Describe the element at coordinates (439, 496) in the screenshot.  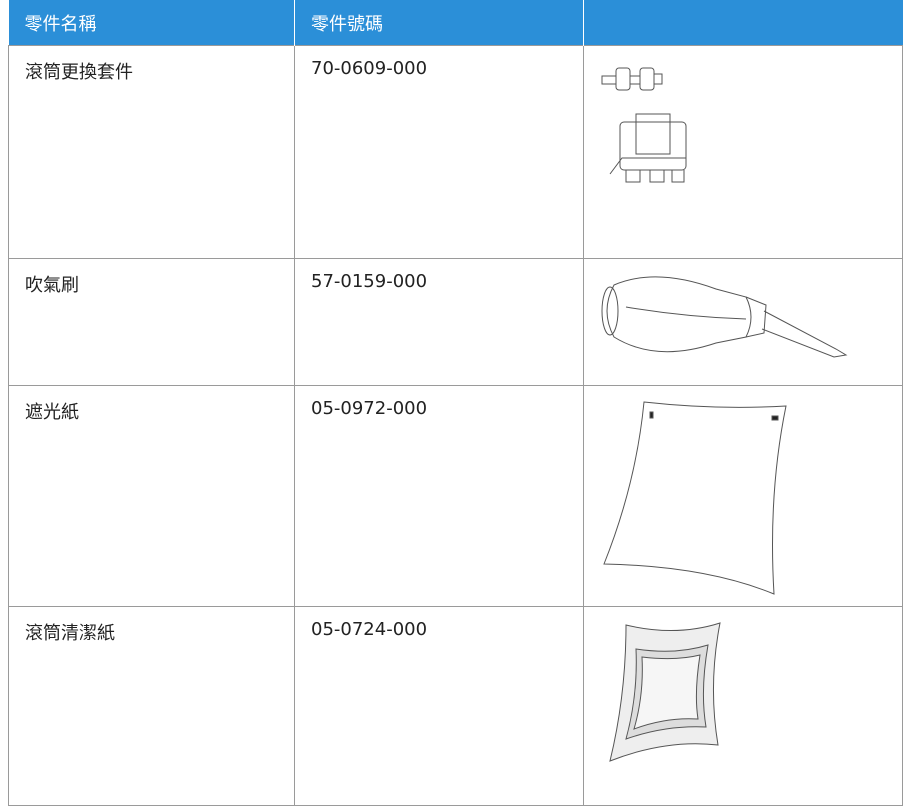
I see `part-number: 05-0972-000` at that location.